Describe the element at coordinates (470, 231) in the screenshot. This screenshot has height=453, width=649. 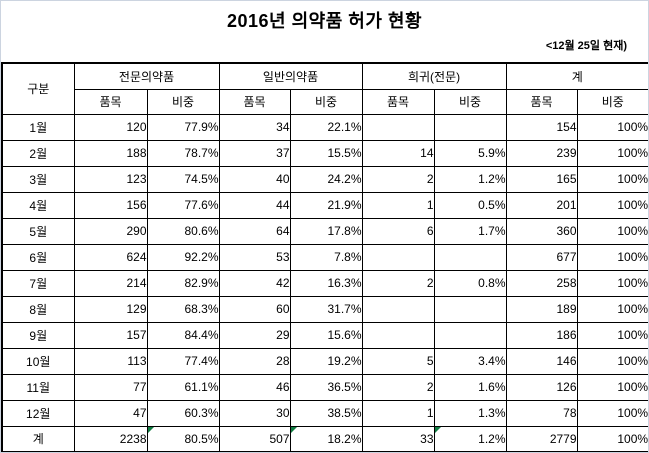
I see `table-cell: 1.7%` at that location.